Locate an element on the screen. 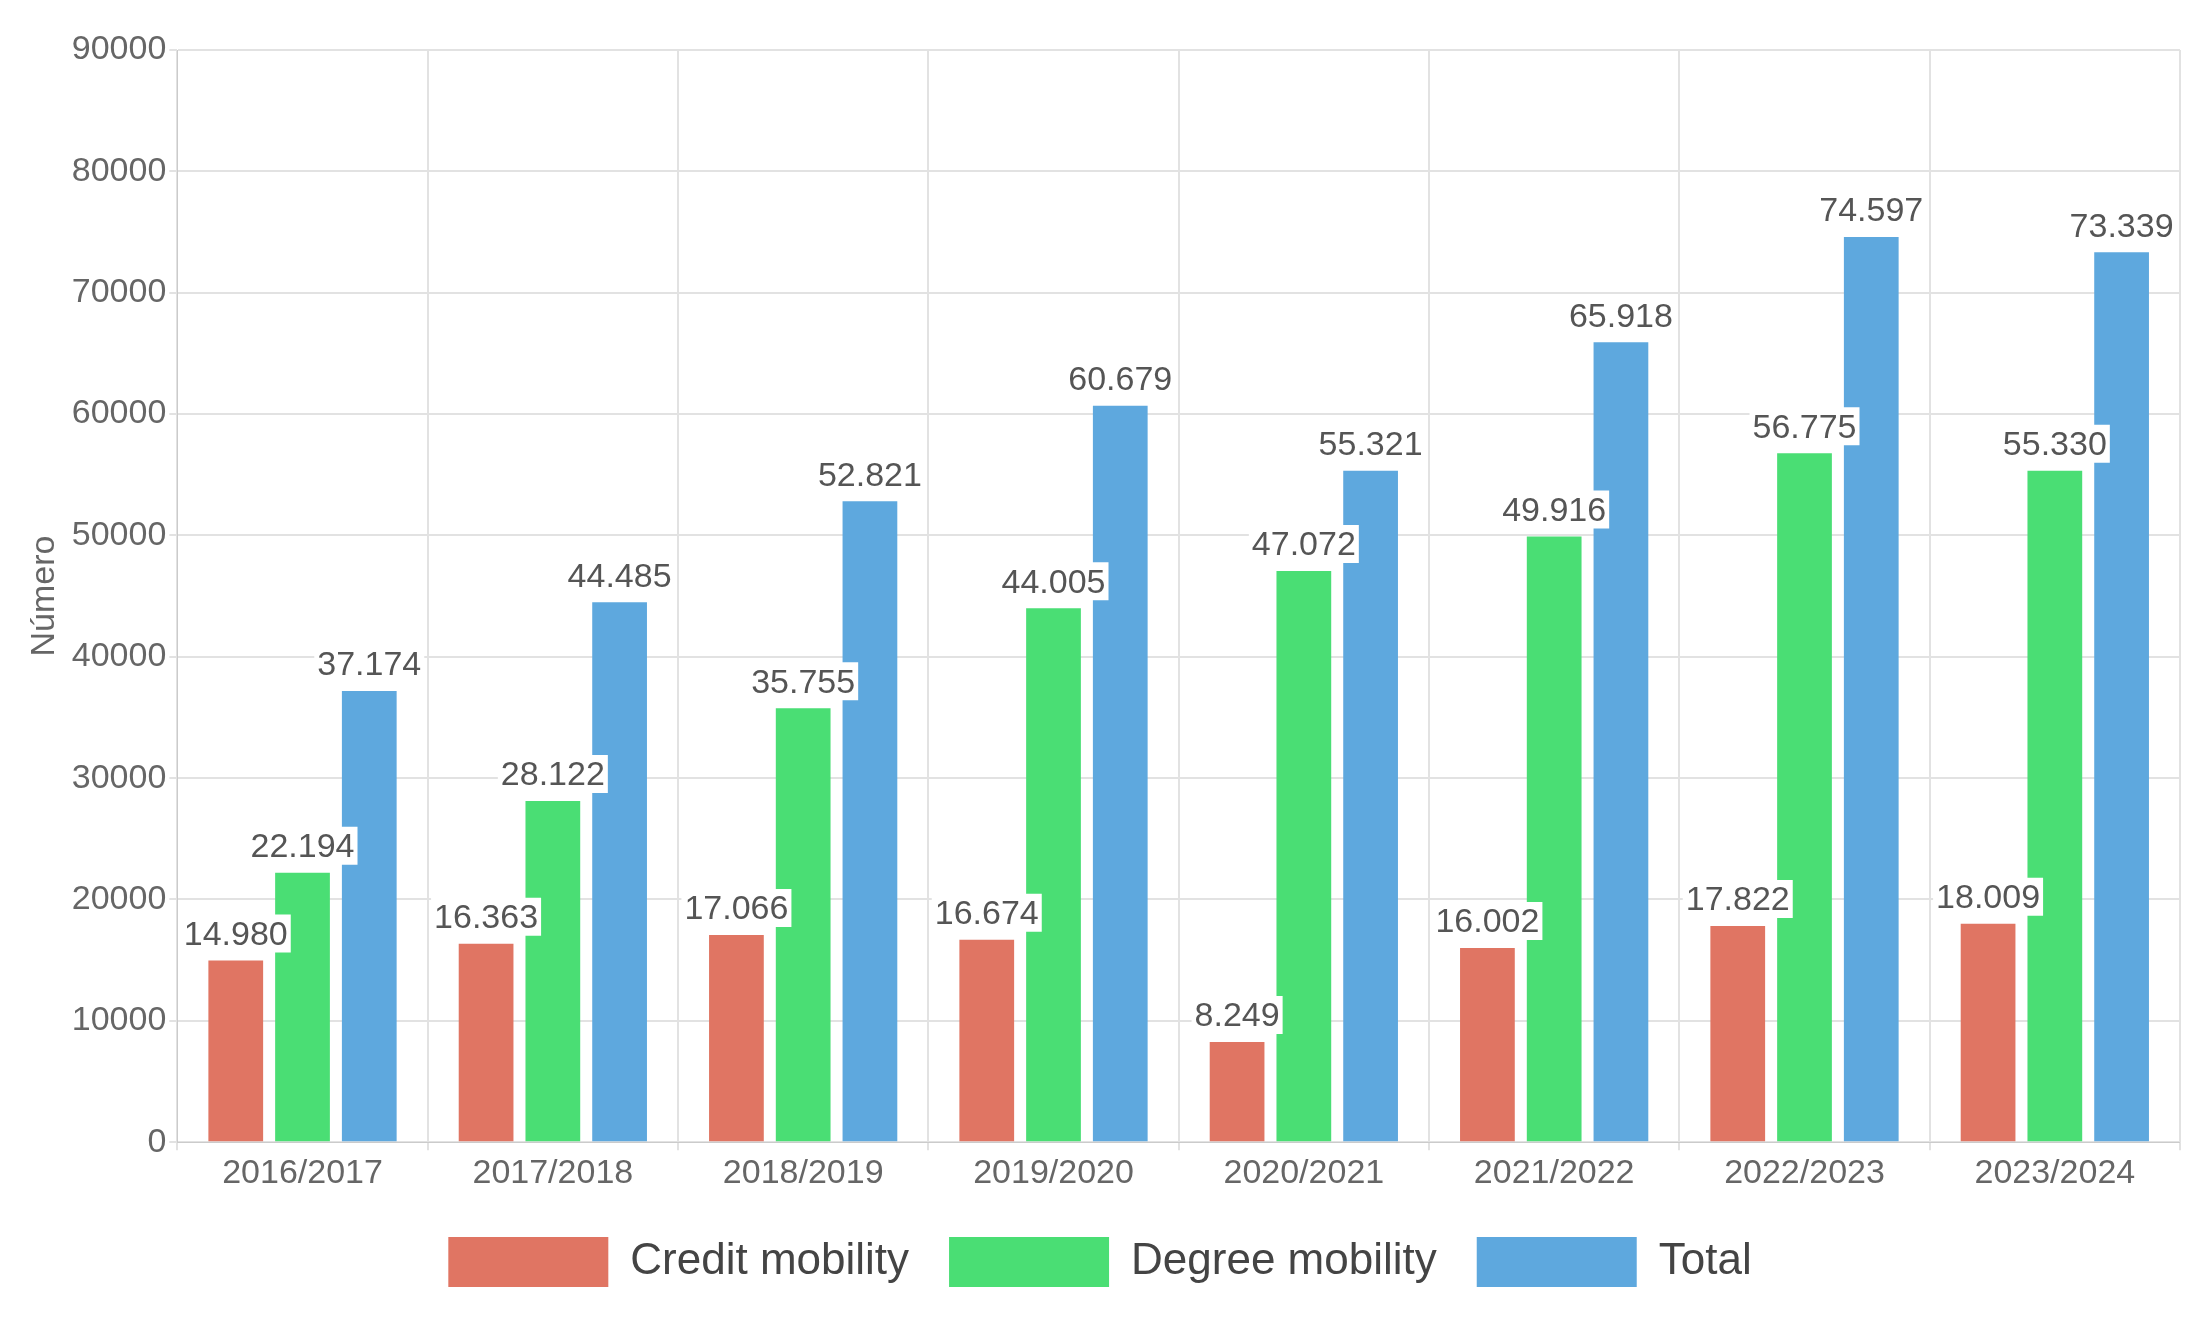 The width and height of the screenshot is (2210, 1317). data-label: 60.679 is located at coordinates (1120, 378).